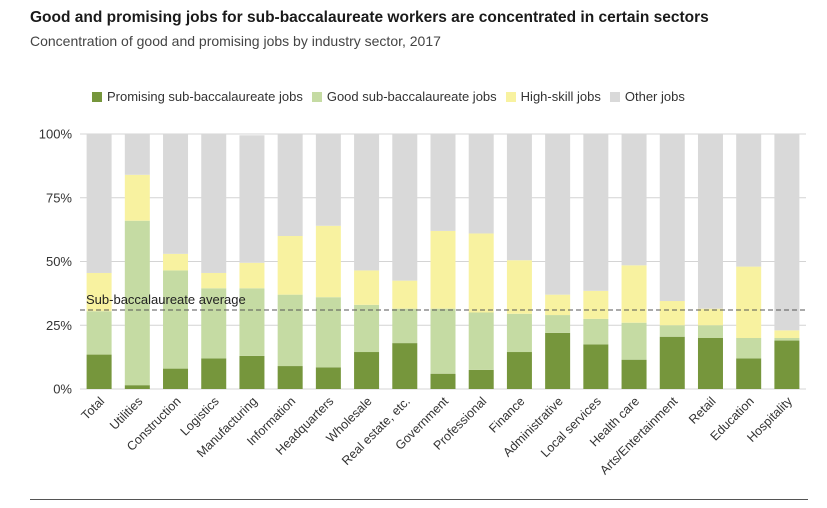 This screenshot has width=827, height=508. I want to click on x-tick-label: Real estate, etc., so click(376, 431).